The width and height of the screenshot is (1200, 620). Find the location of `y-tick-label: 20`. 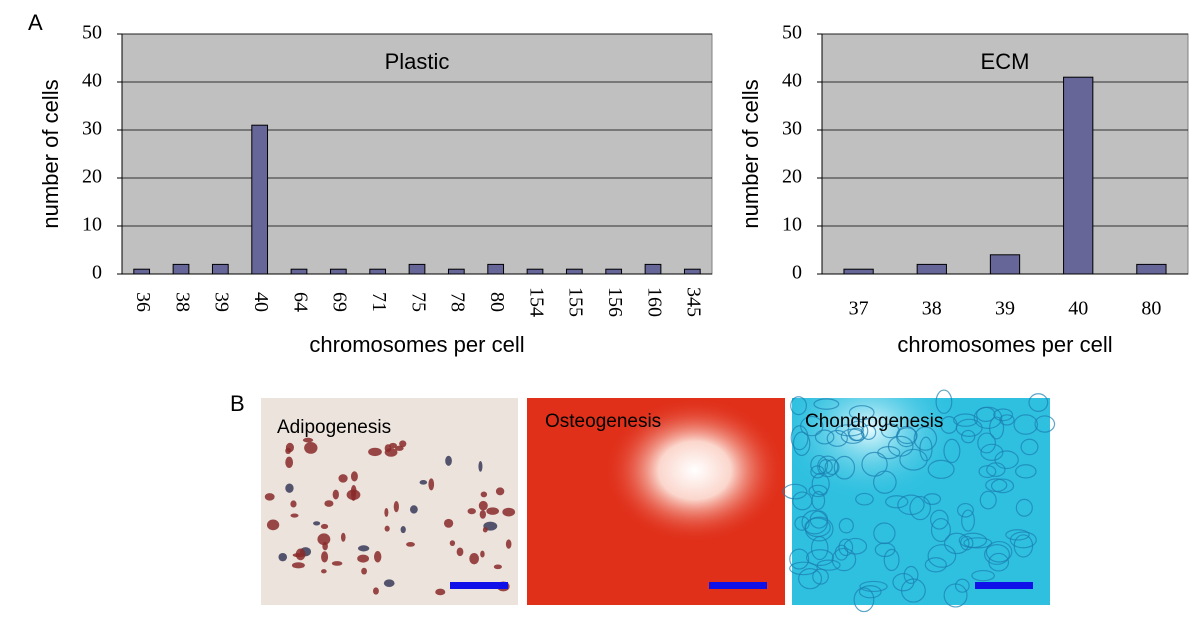

y-tick-label: 20 is located at coordinates (792, 177).